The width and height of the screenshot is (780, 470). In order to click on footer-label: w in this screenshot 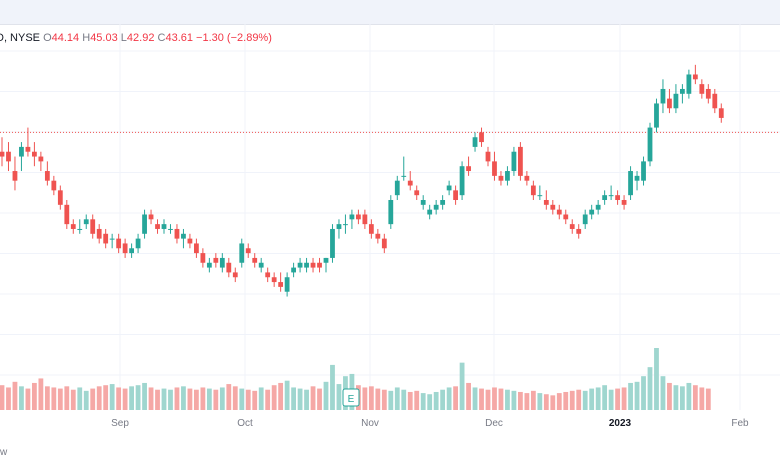, I will do `click(4, 452)`.